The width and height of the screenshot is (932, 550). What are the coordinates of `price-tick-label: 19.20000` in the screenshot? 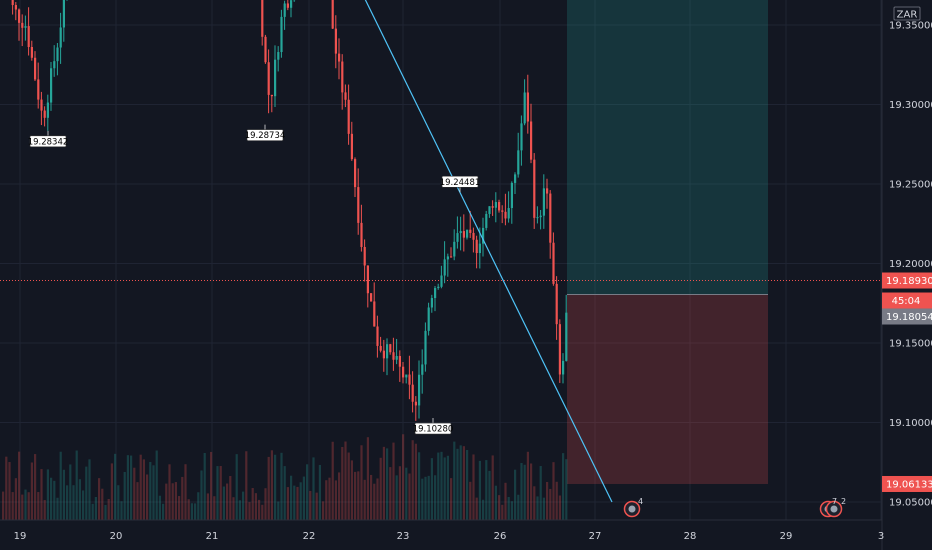 It's located at (910, 264).